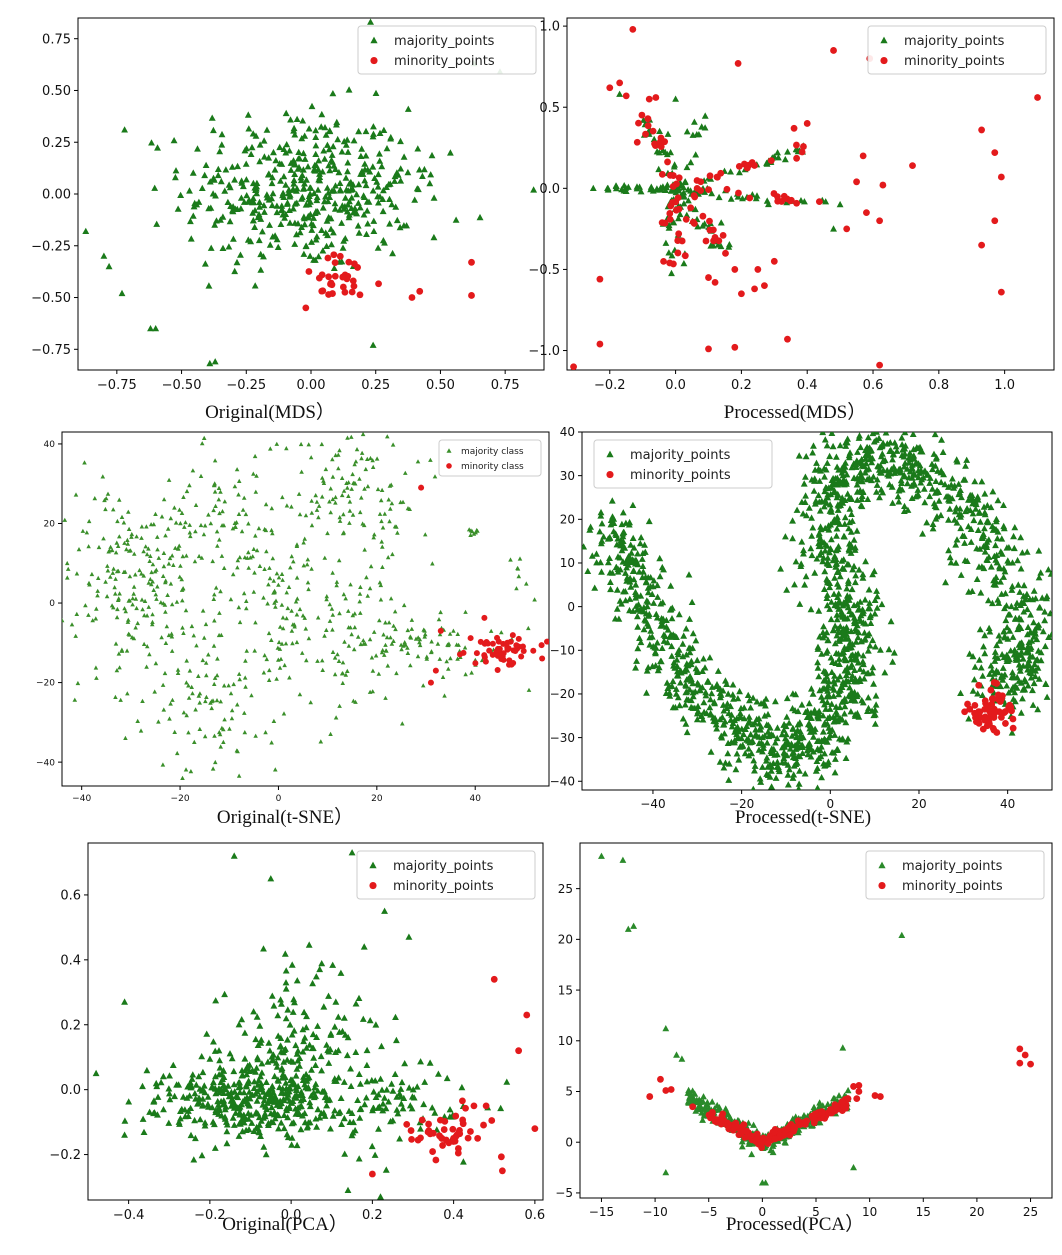 This screenshot has height=1255, width=1062. Describe the element at coordinates (882, 885) in the screenshot. I see `legend-marker-minority` at that location.